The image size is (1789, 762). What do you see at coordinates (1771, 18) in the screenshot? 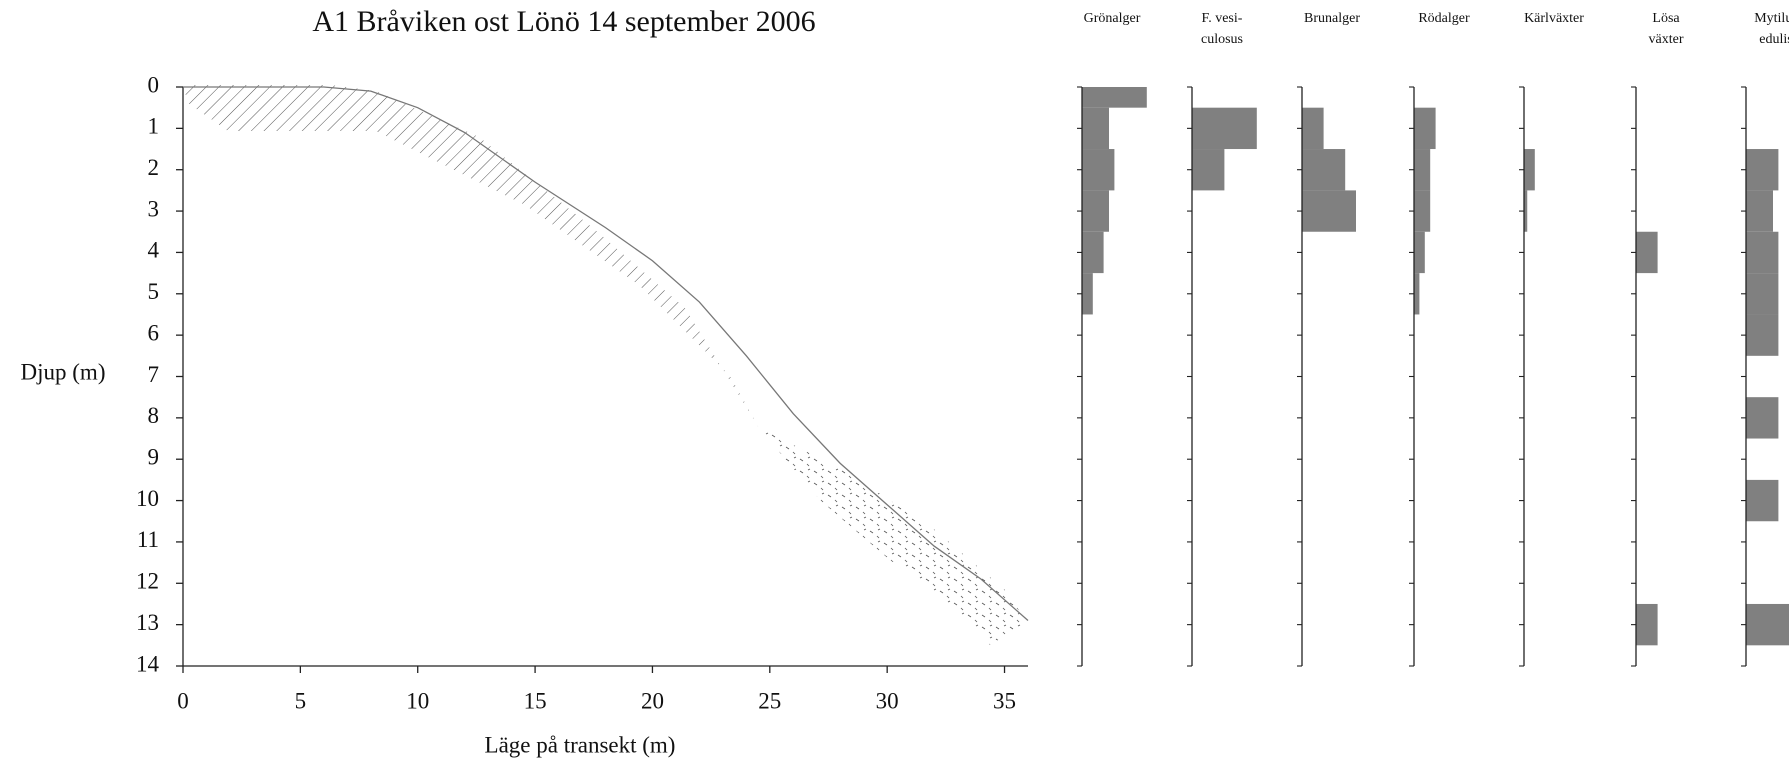
I see `panel-title: Mytilus` at bounding box center [1771, 18].